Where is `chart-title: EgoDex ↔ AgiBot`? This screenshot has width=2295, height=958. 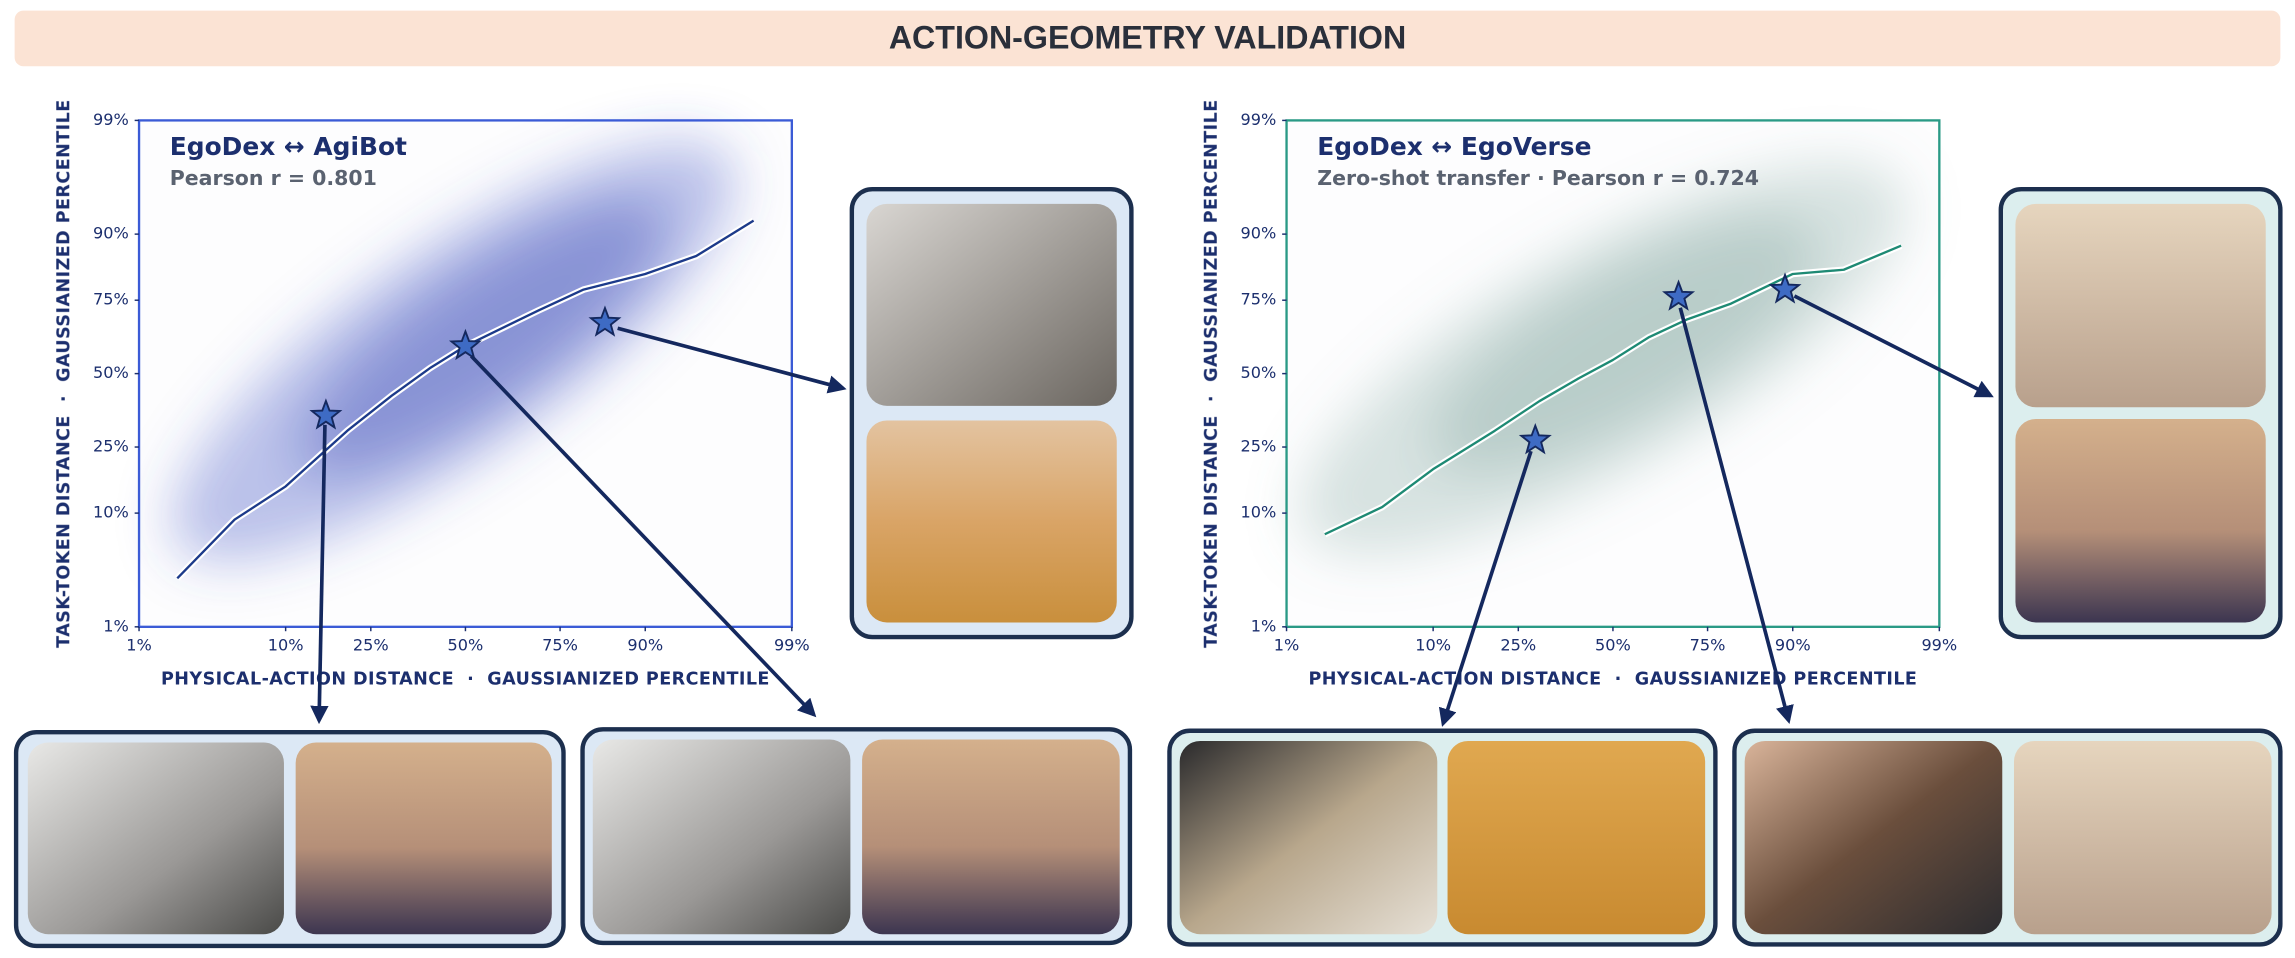
chart-title: EgoDex ↔ AgiBot is located at coordinates (288, 146).